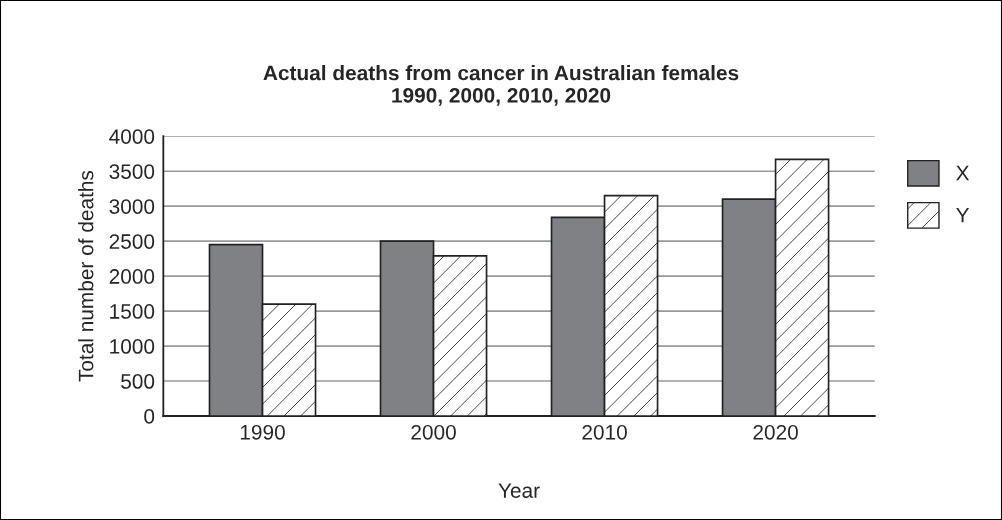 This screenshot has width=1002, height=520. Describe the element at coordinates (501, 85) in the screenshot. I see `chart-title: Actual deaths from cancer in Australian females 1990, 2000, 2010, 2020` at that location.